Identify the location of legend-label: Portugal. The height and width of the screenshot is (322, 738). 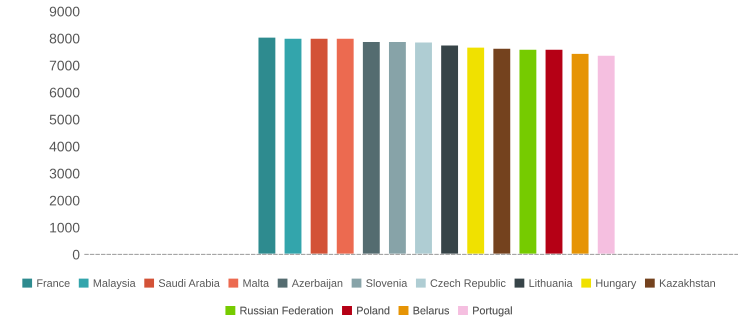
(492, 311).